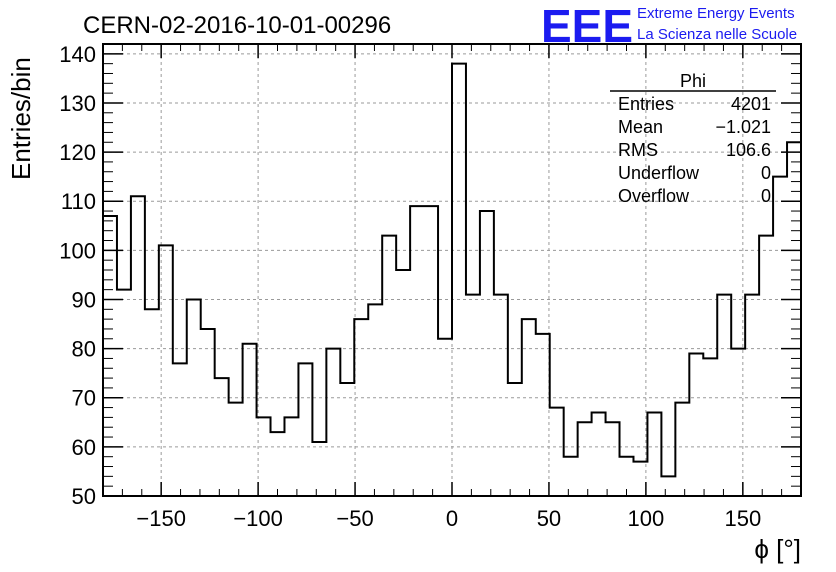 The height and width of the screenshot is (572, 836). I want to click on y-tick-label: 140, so click(77, 54).